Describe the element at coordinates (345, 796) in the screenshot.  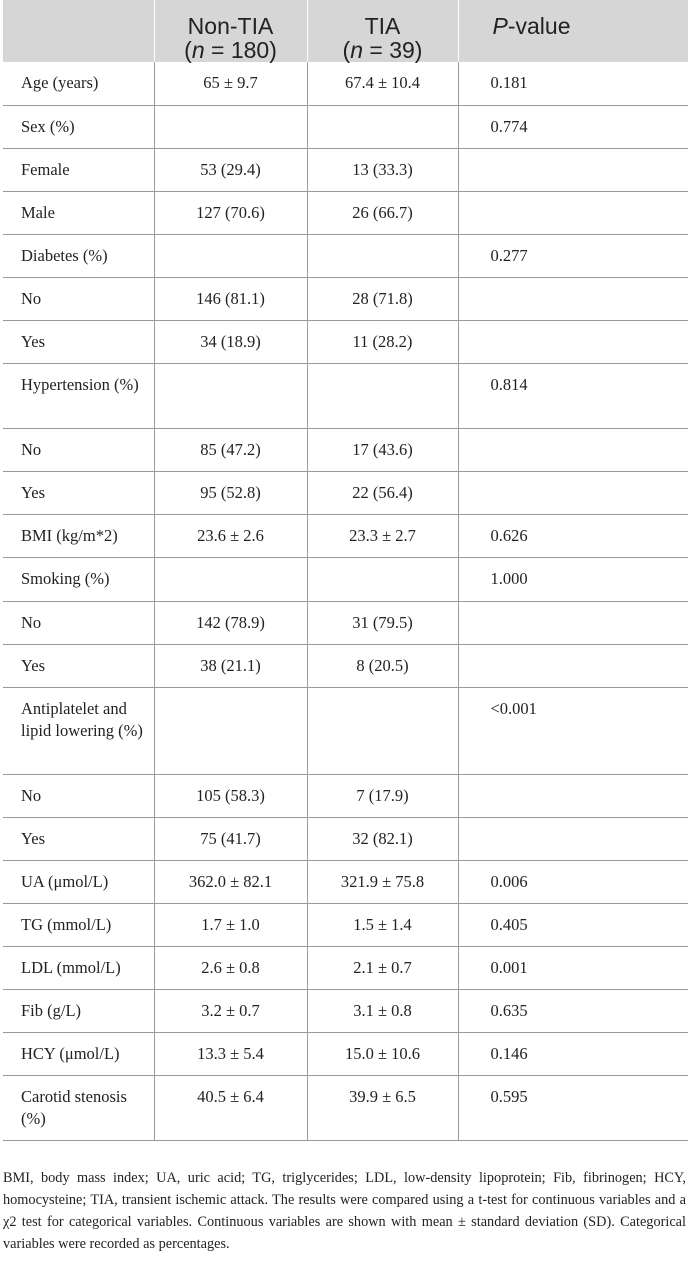
I see `table-row: No 105 (58.3) 7 (17.9)` at that location.